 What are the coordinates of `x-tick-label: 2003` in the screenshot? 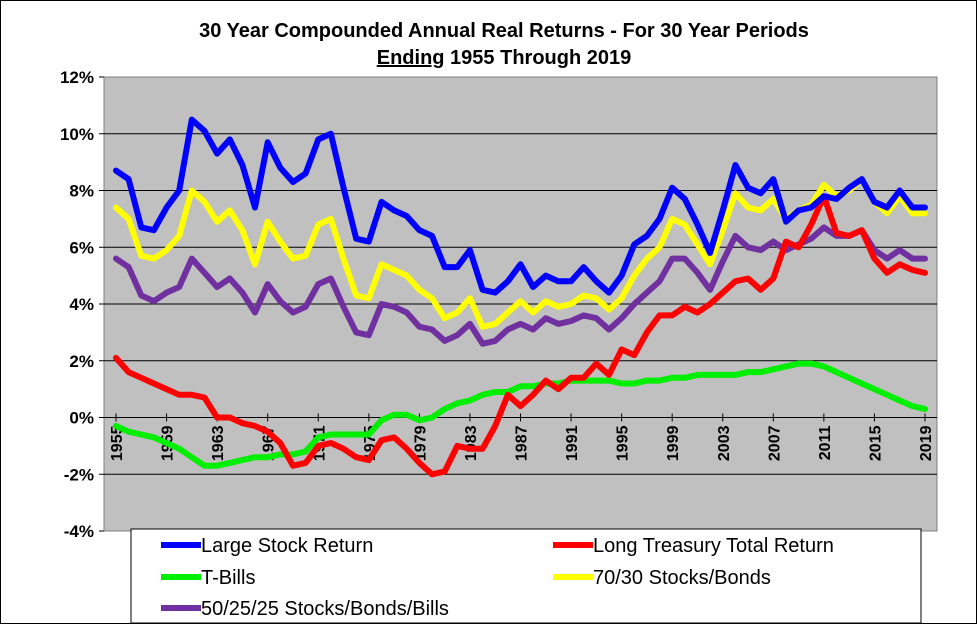 It's located at (724, 443).